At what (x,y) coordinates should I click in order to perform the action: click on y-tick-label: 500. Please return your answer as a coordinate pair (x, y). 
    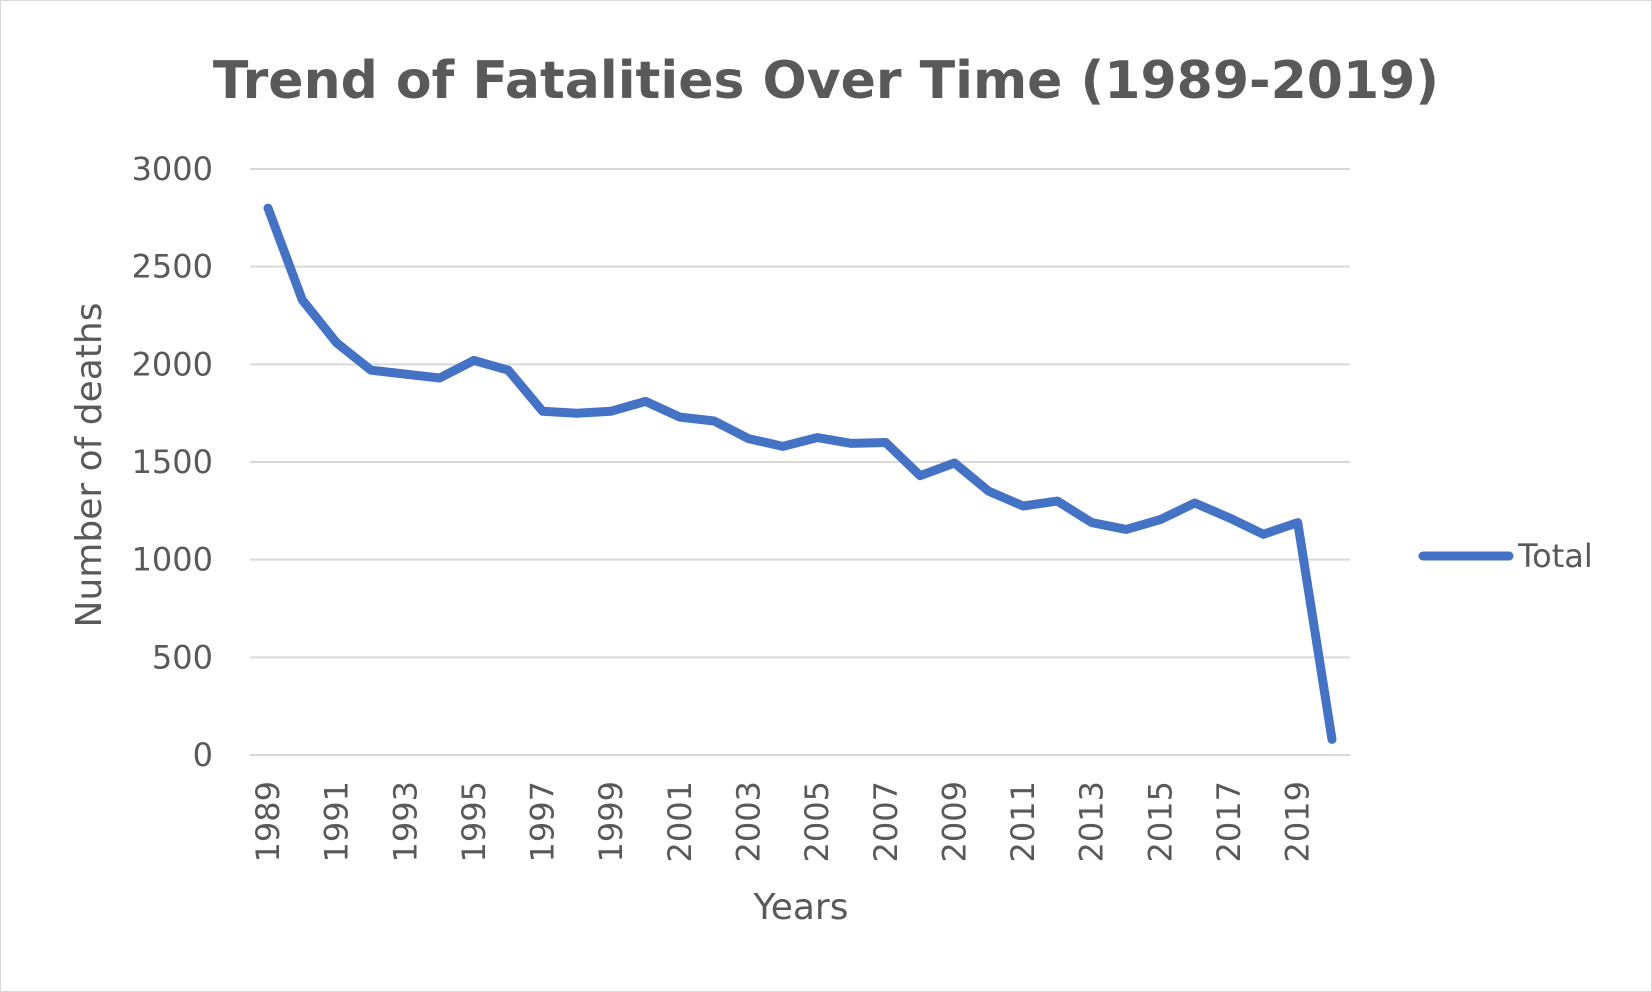
    Looking at the image, I should click on (182, 657).